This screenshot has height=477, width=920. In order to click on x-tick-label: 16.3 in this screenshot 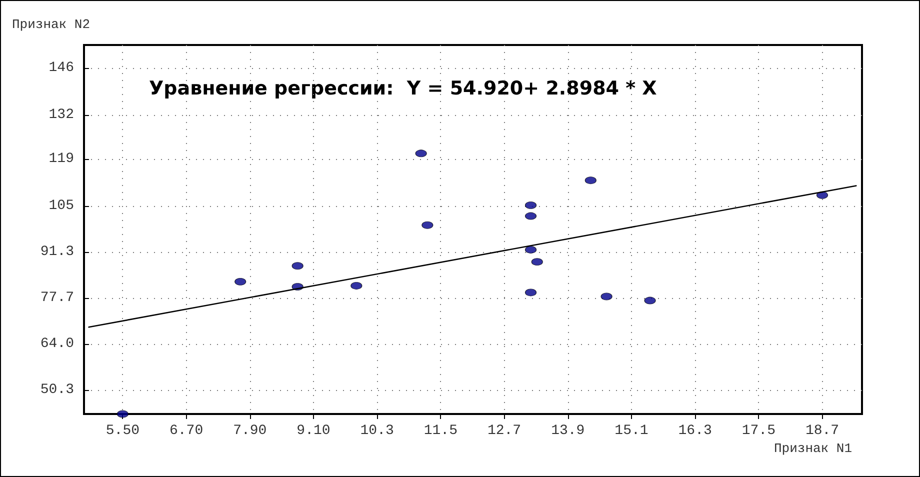, I will do `click(695, 431)`.